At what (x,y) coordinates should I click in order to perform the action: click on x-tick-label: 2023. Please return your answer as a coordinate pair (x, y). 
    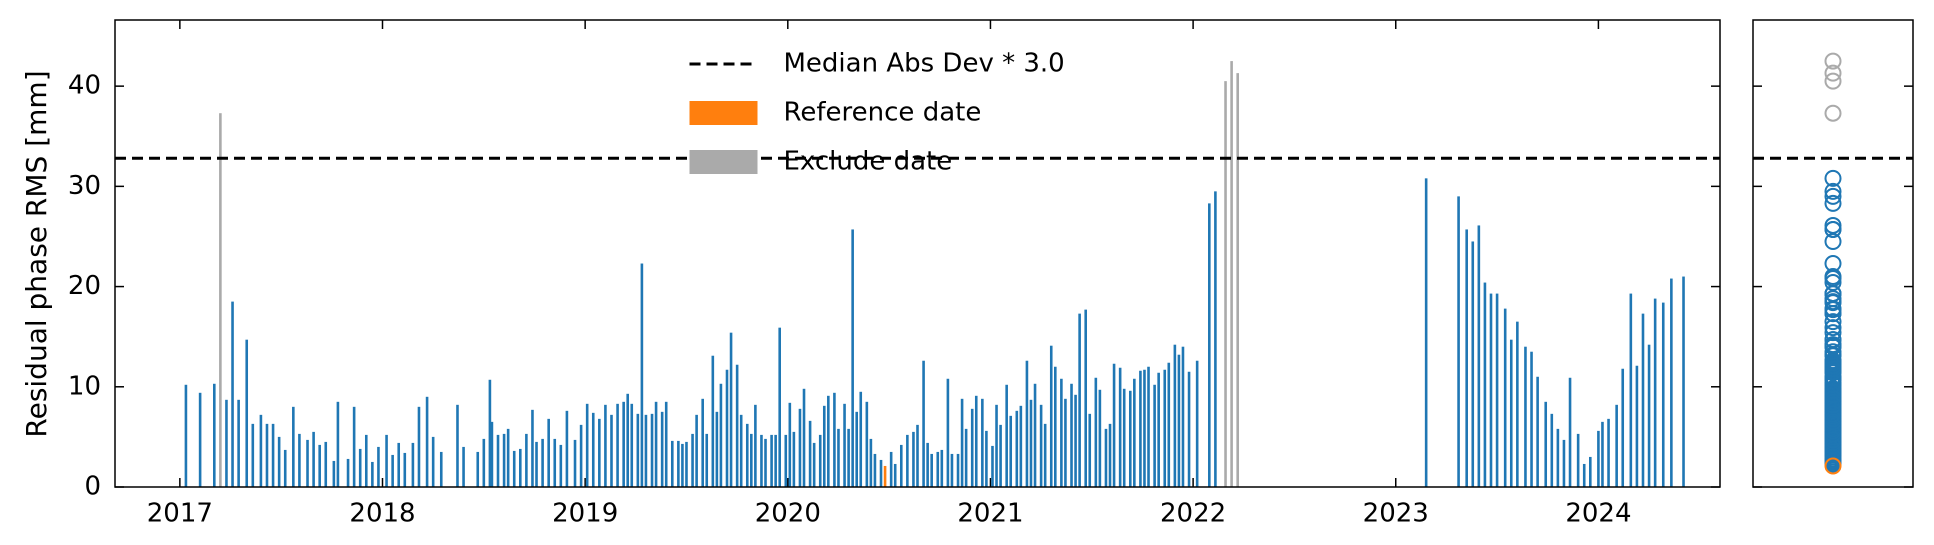
    Looking at the image, I should click on (1396, 514).